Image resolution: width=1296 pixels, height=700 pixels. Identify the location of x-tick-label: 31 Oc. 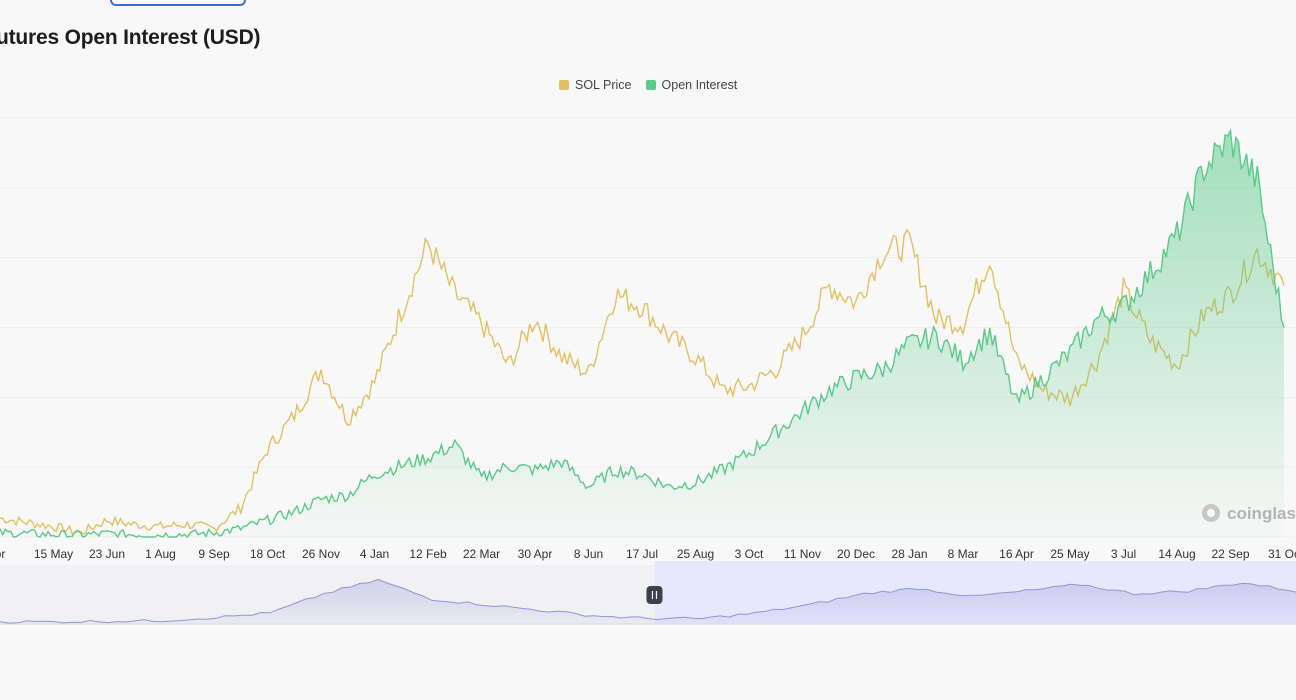
(1282, 554).